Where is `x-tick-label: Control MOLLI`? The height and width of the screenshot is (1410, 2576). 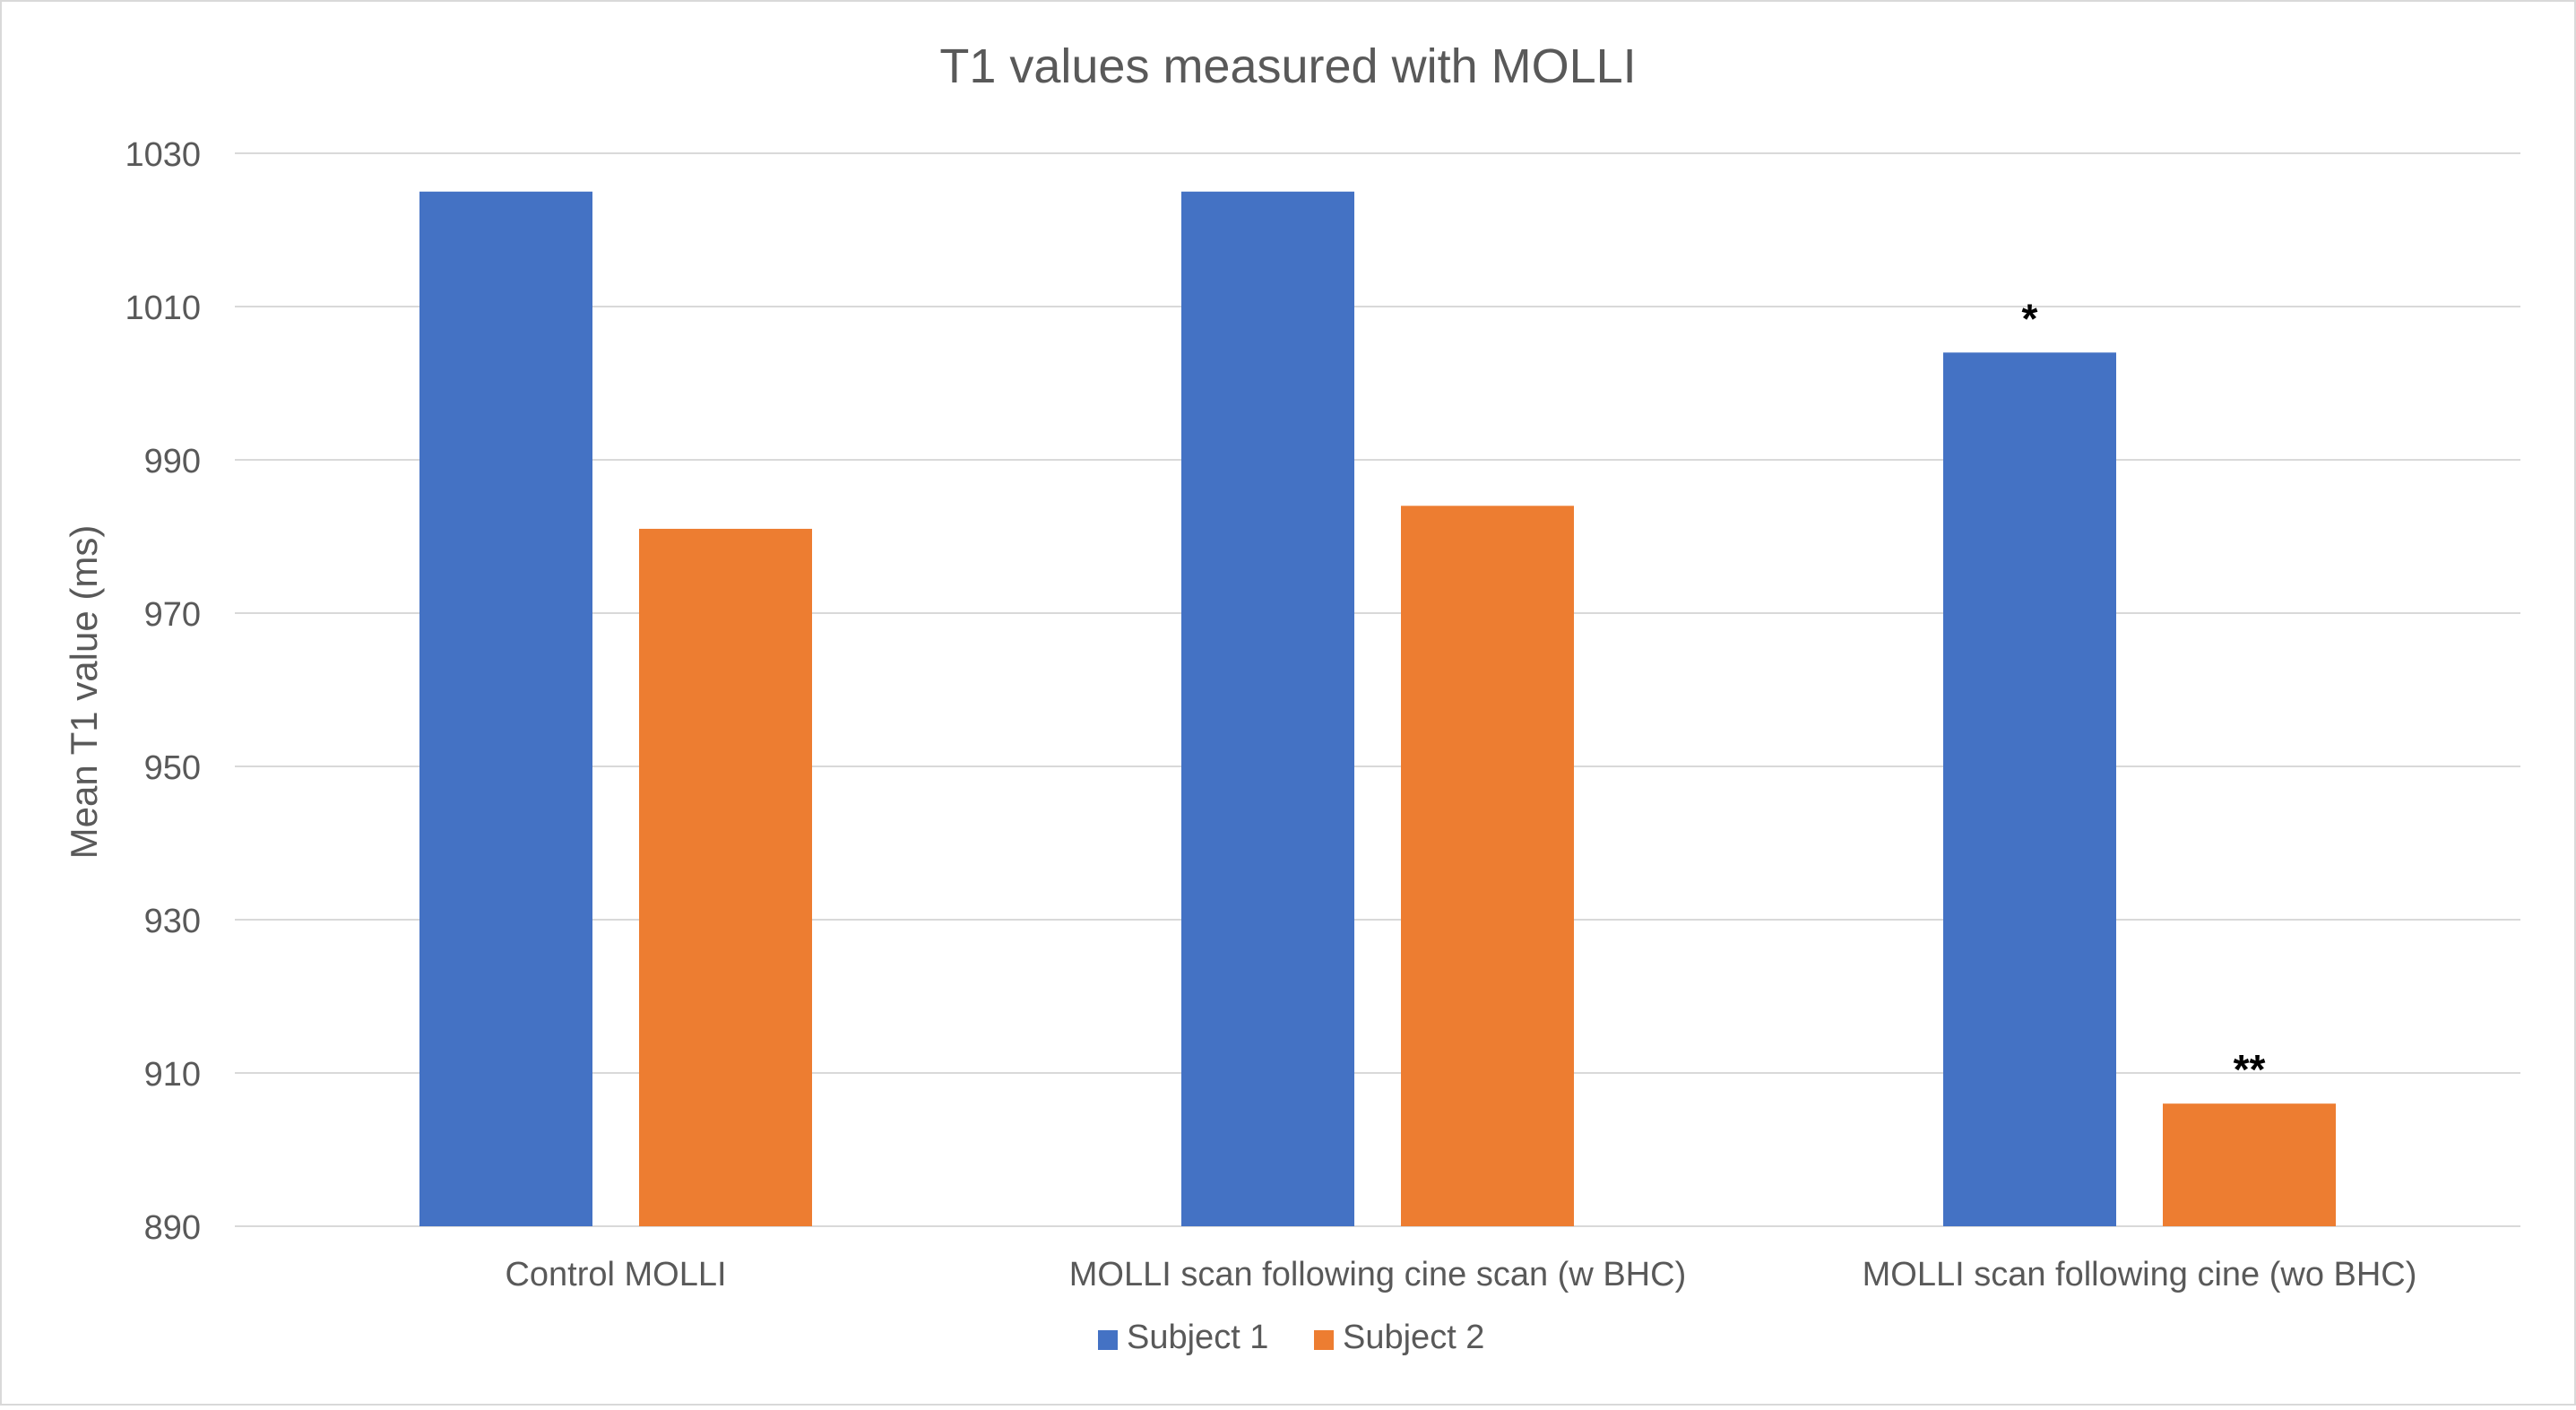 x-tick-label: Control MOLLI is located at coordinates (615, 1274).